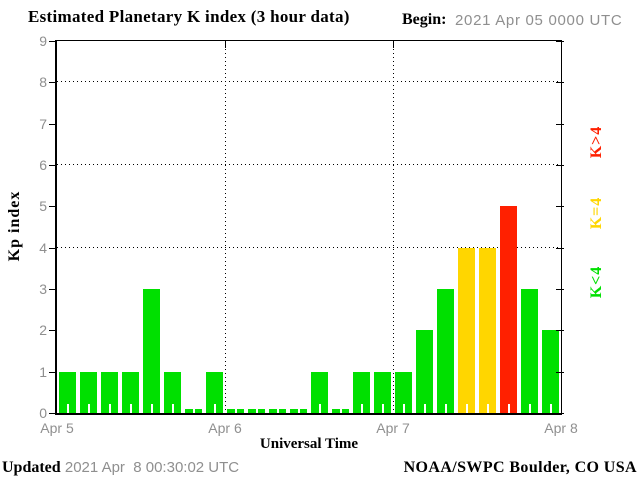 This screenshot has width=640, height=480. What do you see at coordinates (309, 164) in the screenshot?
I see `gridline-y6` at bounding box center [309, 164].